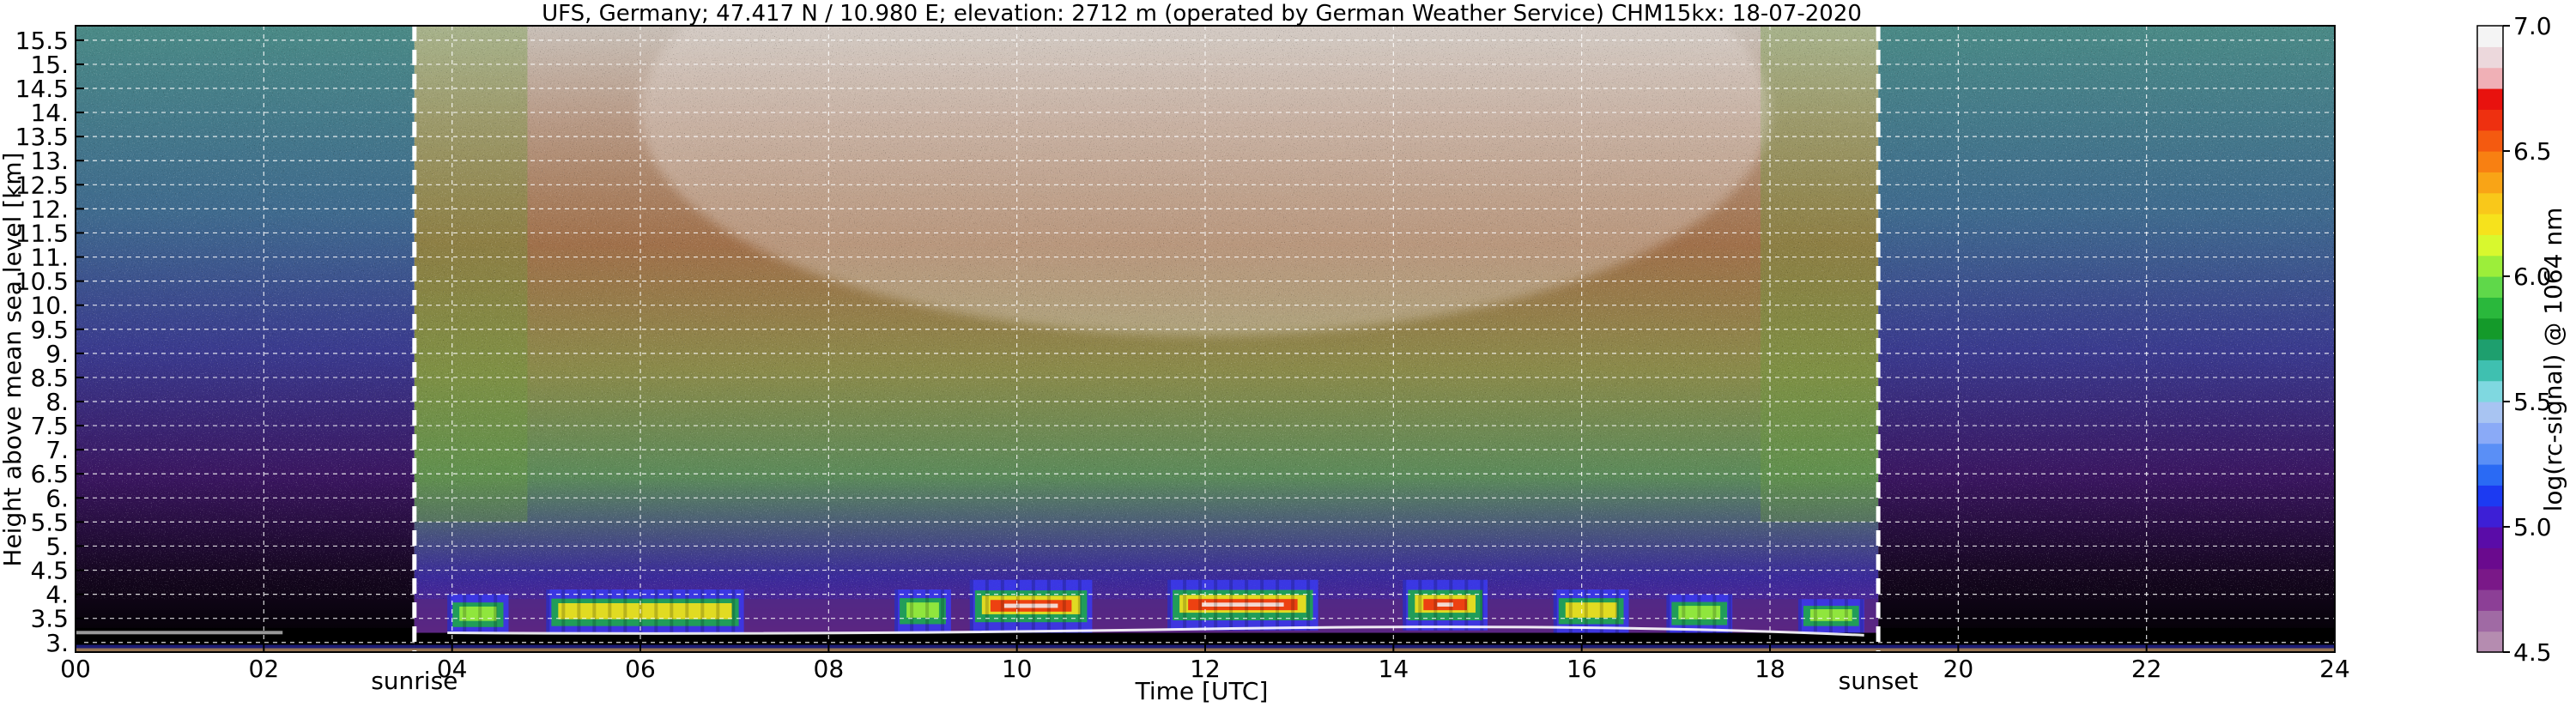 This screenshot has height=707, width=2576. I want to click on y-tick-label: 10., so click(49, 306).